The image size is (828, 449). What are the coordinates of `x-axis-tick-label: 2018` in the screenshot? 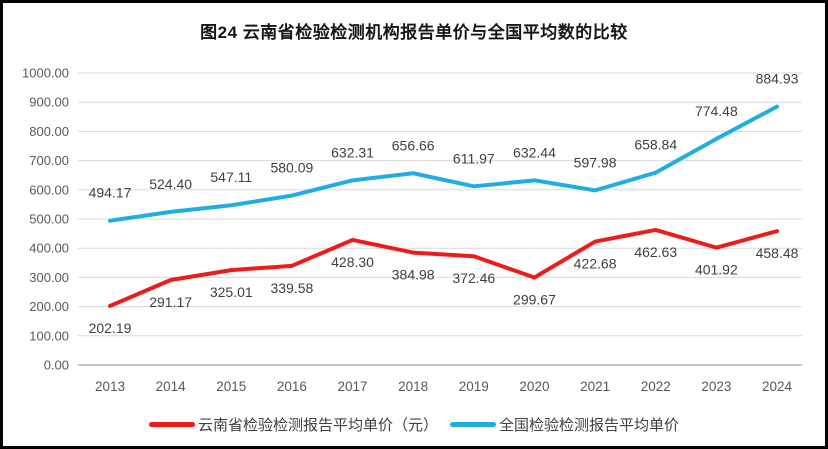 It's located at (413, 386).